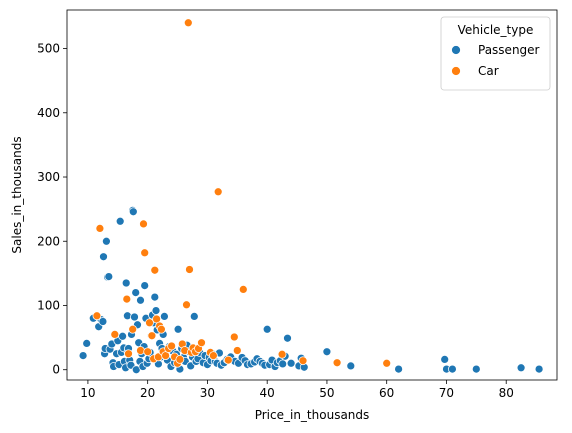  Describe the element at coordinates (207, 393) in the screenshot. I see `x-tick-label: 30` at that location.